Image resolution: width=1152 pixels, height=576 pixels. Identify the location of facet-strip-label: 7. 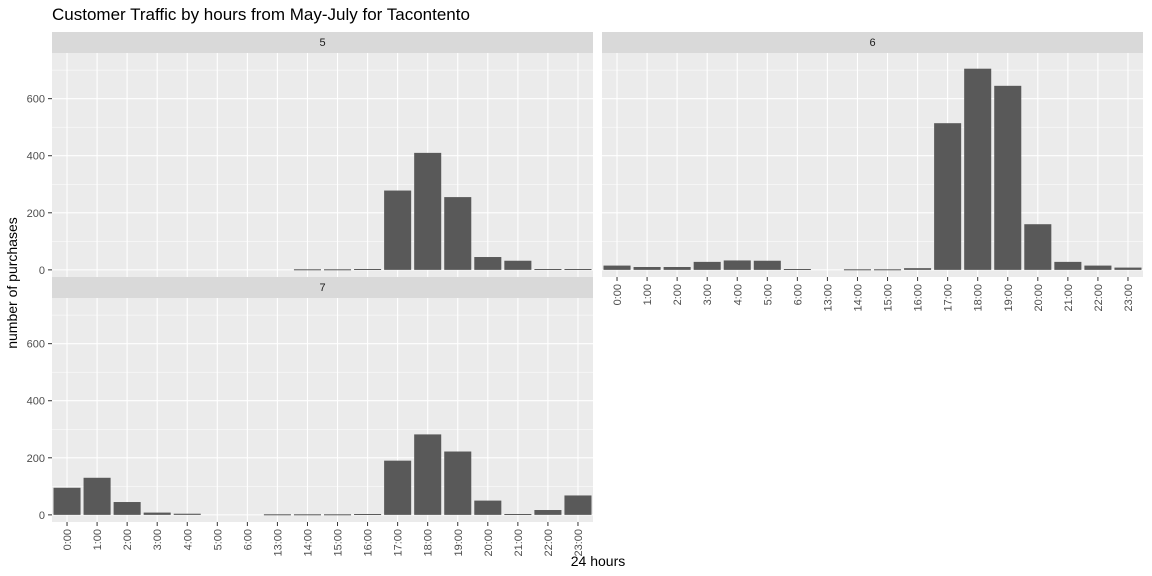
(322, 288).